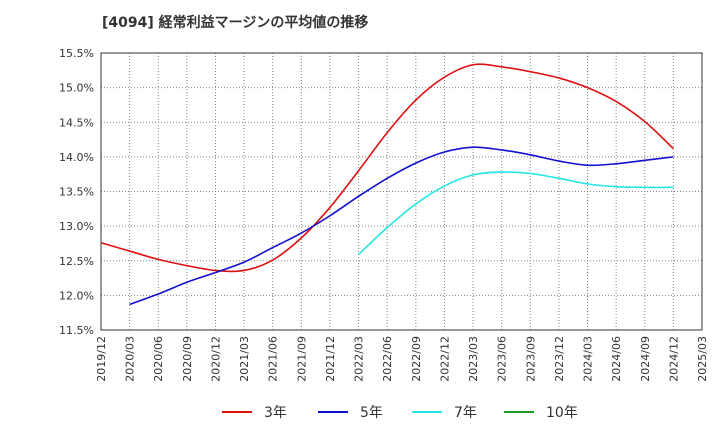  What do you see at coordinates (76, 192) in the screenshot?
I see `y-tick-label: 13.5%` at bounding box center [76, 192].